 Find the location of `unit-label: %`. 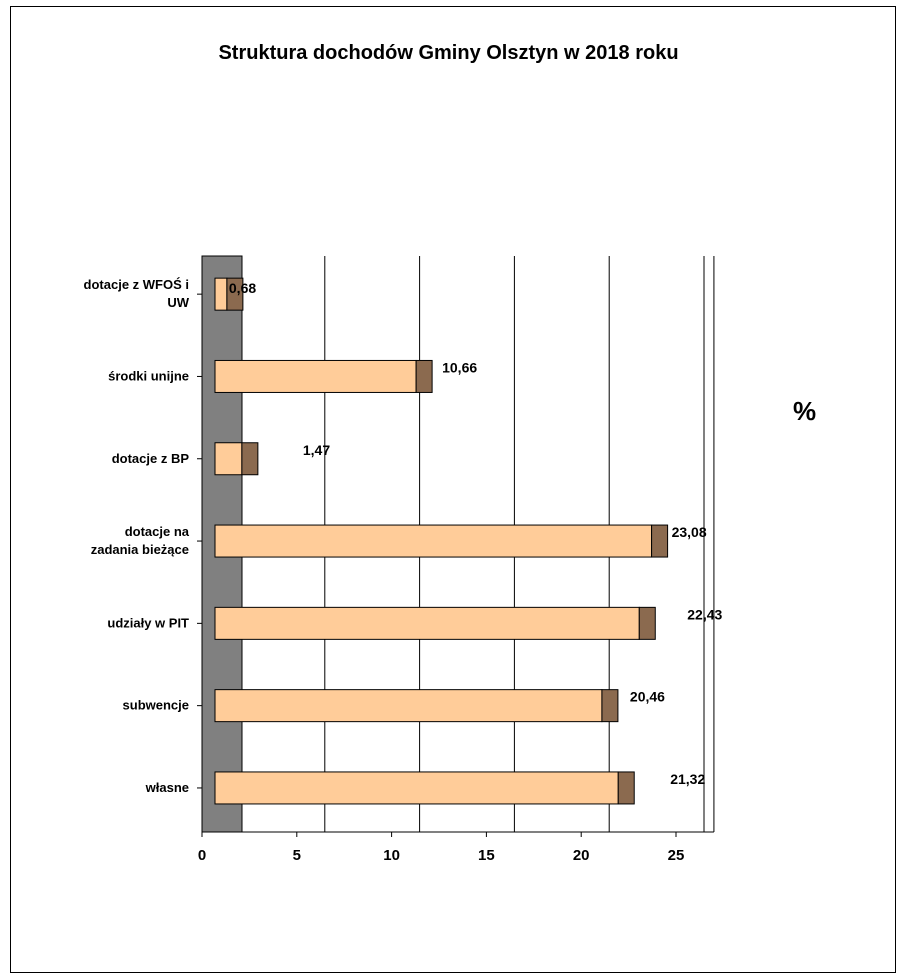

unit-label: % is located at coordinates (805, 411).